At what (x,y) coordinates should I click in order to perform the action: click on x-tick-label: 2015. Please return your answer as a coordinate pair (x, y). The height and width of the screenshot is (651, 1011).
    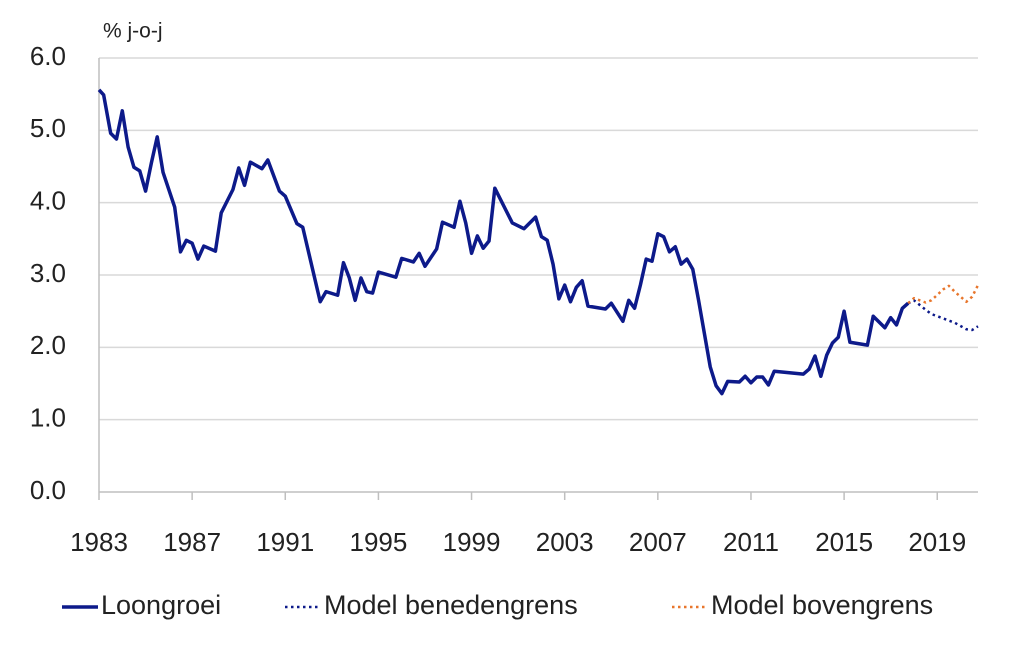
    Looking at the image, I should click on (844, 542).